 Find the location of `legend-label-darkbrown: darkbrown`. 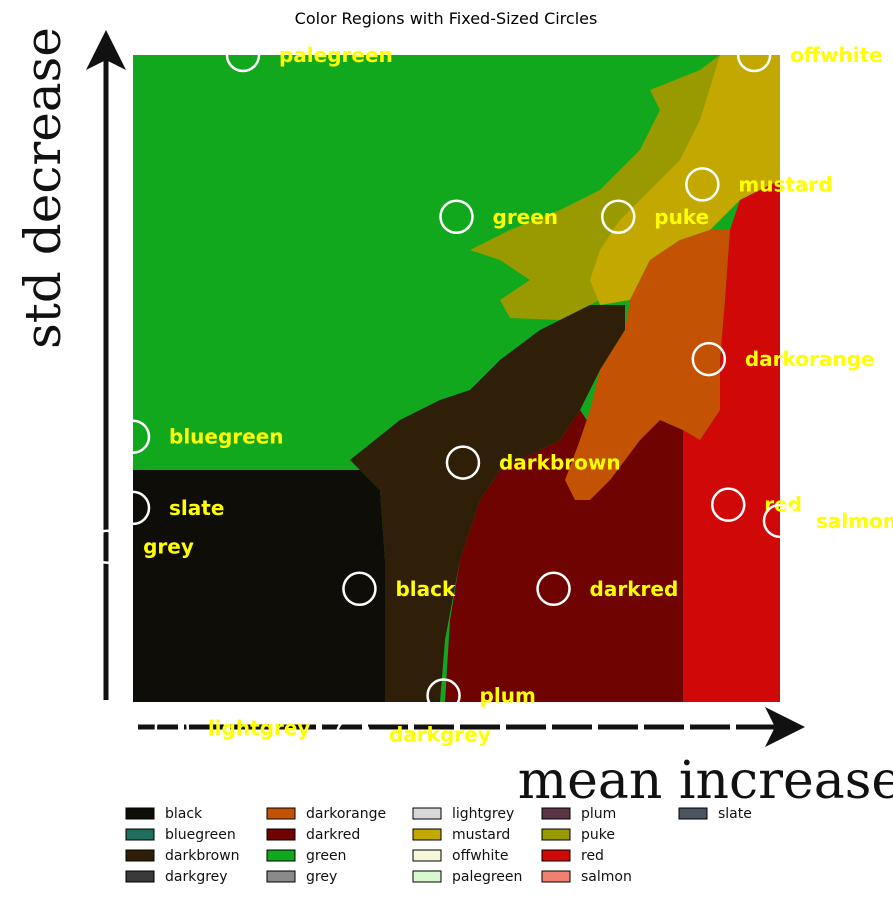

legend-label-darkbrown: darkbrown is located at coordinates (202, 856).